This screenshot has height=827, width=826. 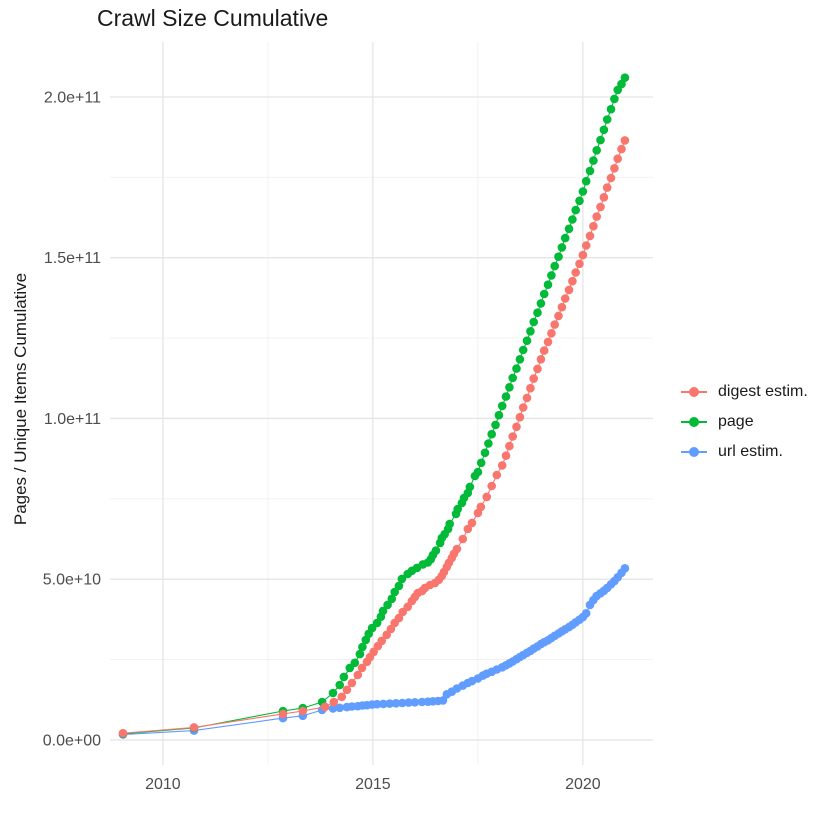 What do you see at coordinates (373, 784) in the screenshot?
I see `x-tick-label: 2015` at bounding box center [373, 784].